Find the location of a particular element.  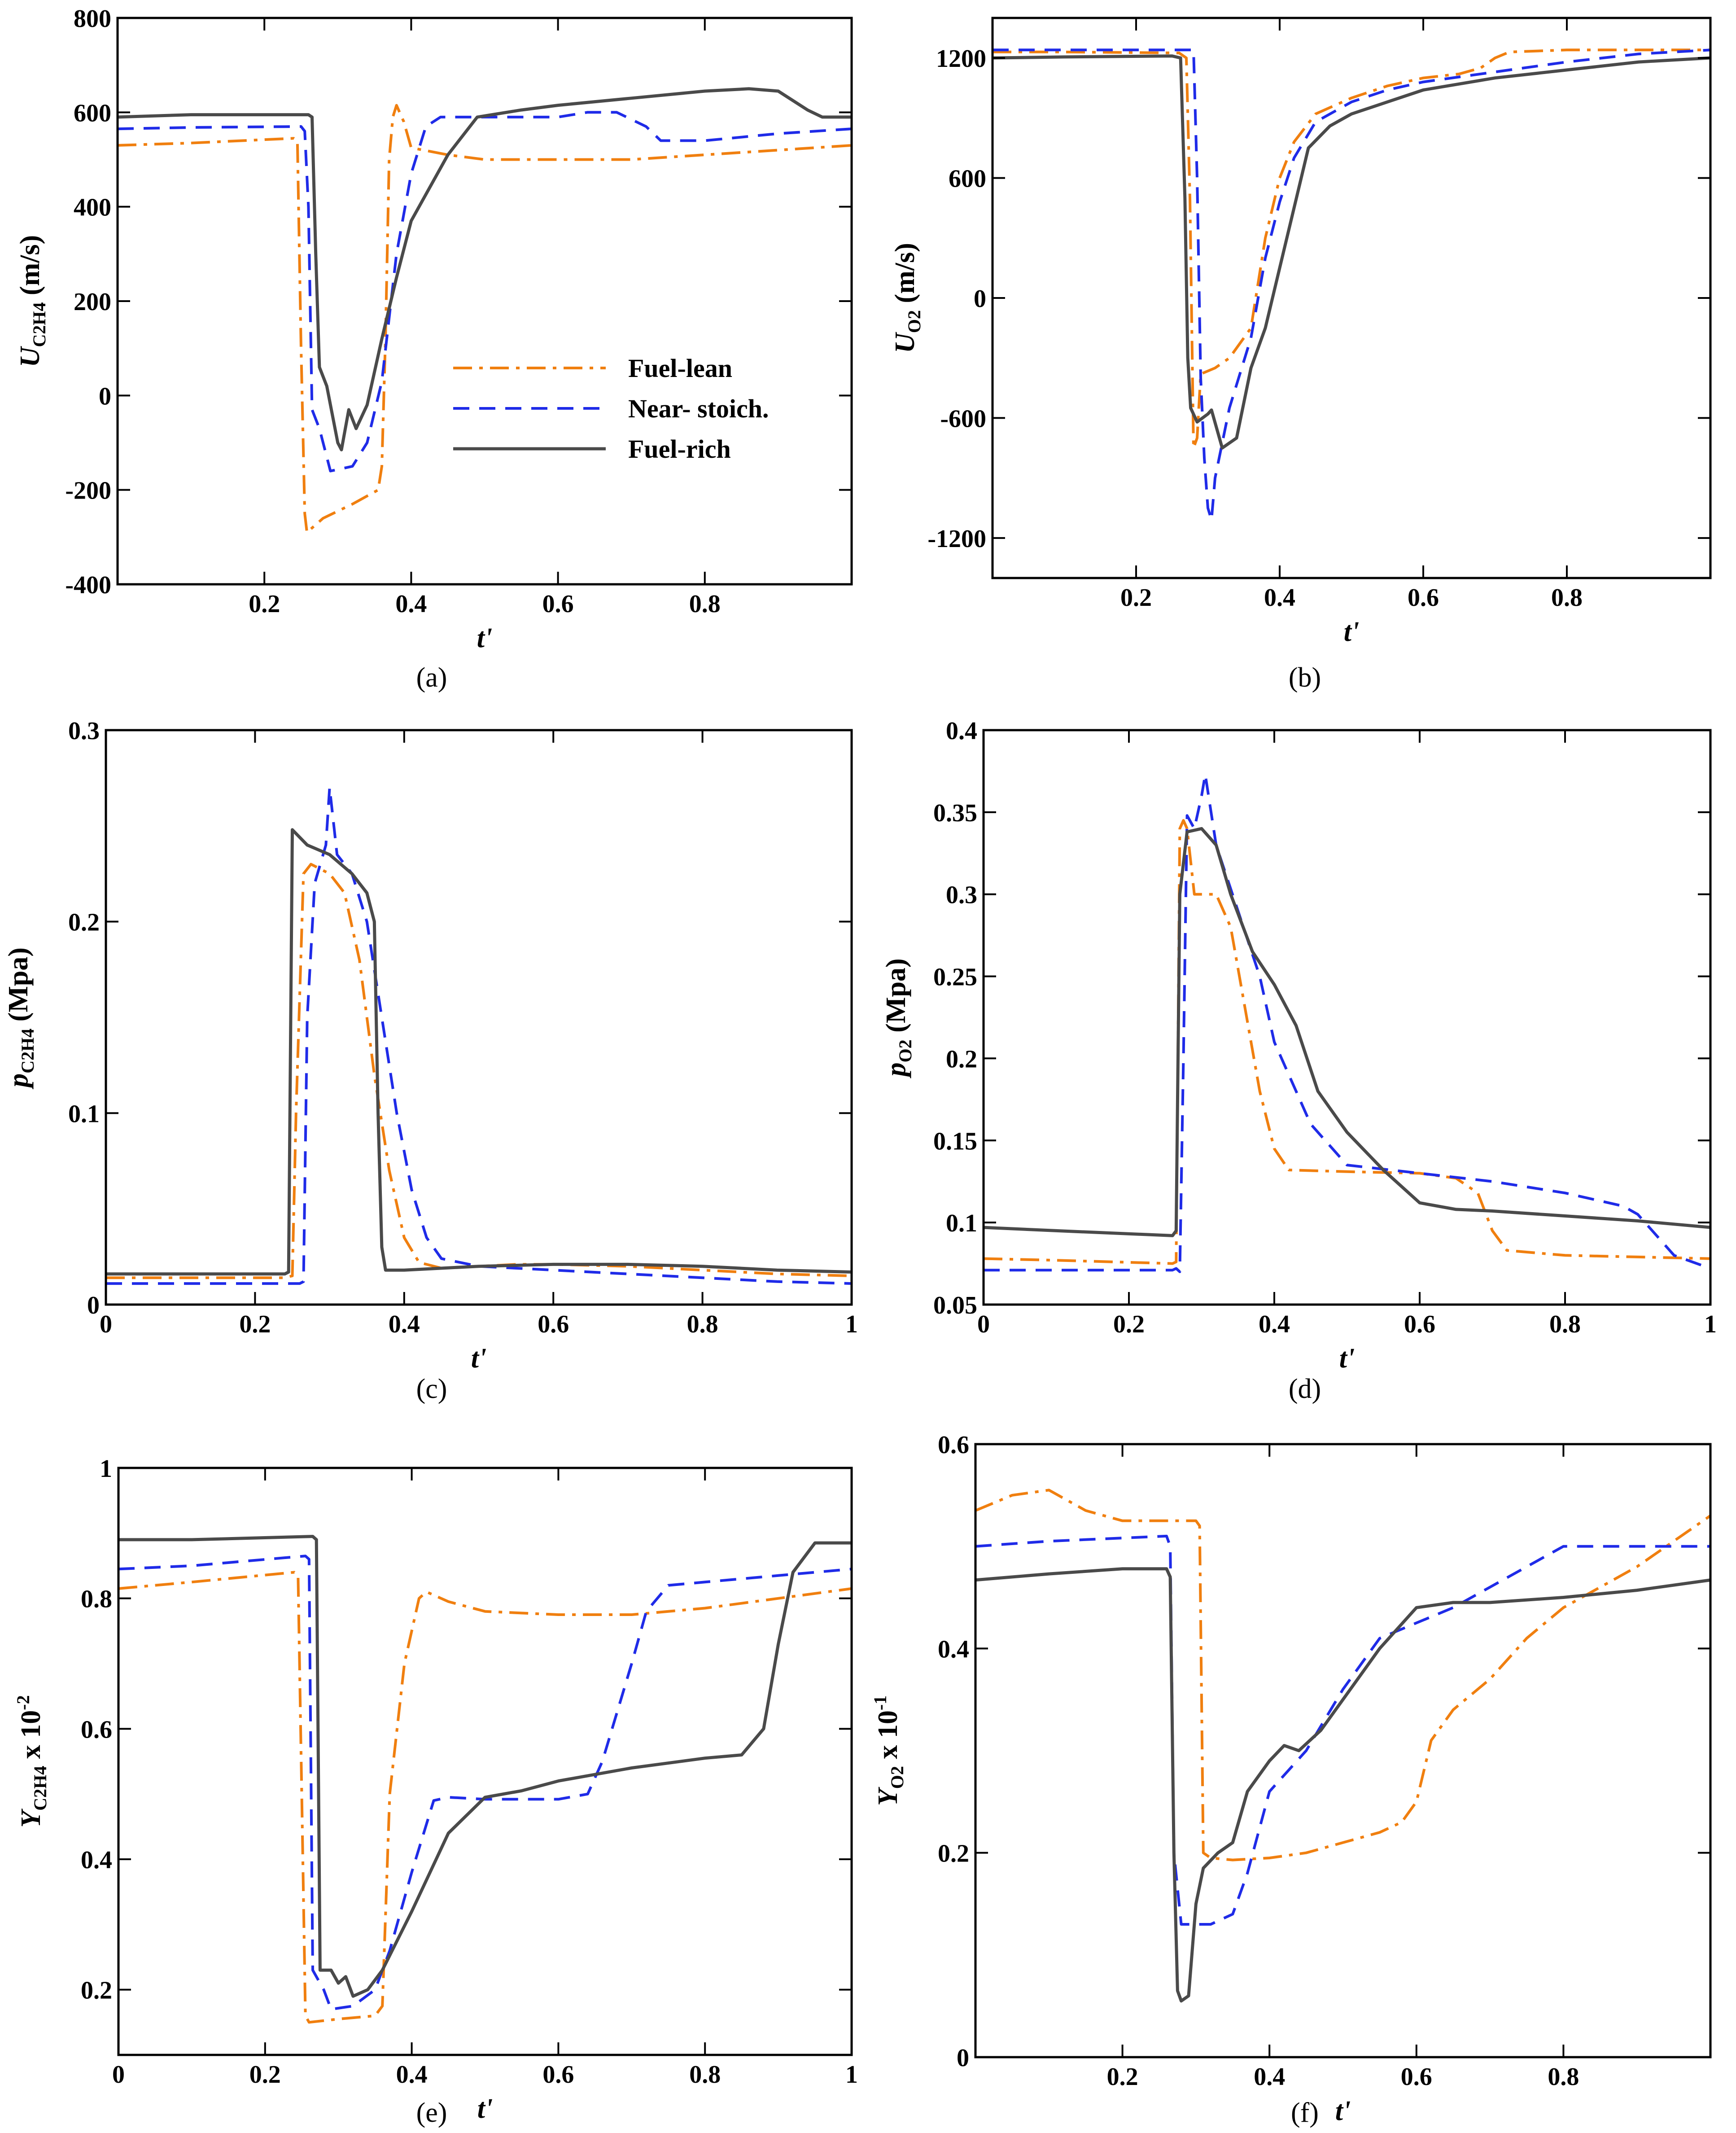

legend-label: Fuel-lean is located at coordinates (680, 368).